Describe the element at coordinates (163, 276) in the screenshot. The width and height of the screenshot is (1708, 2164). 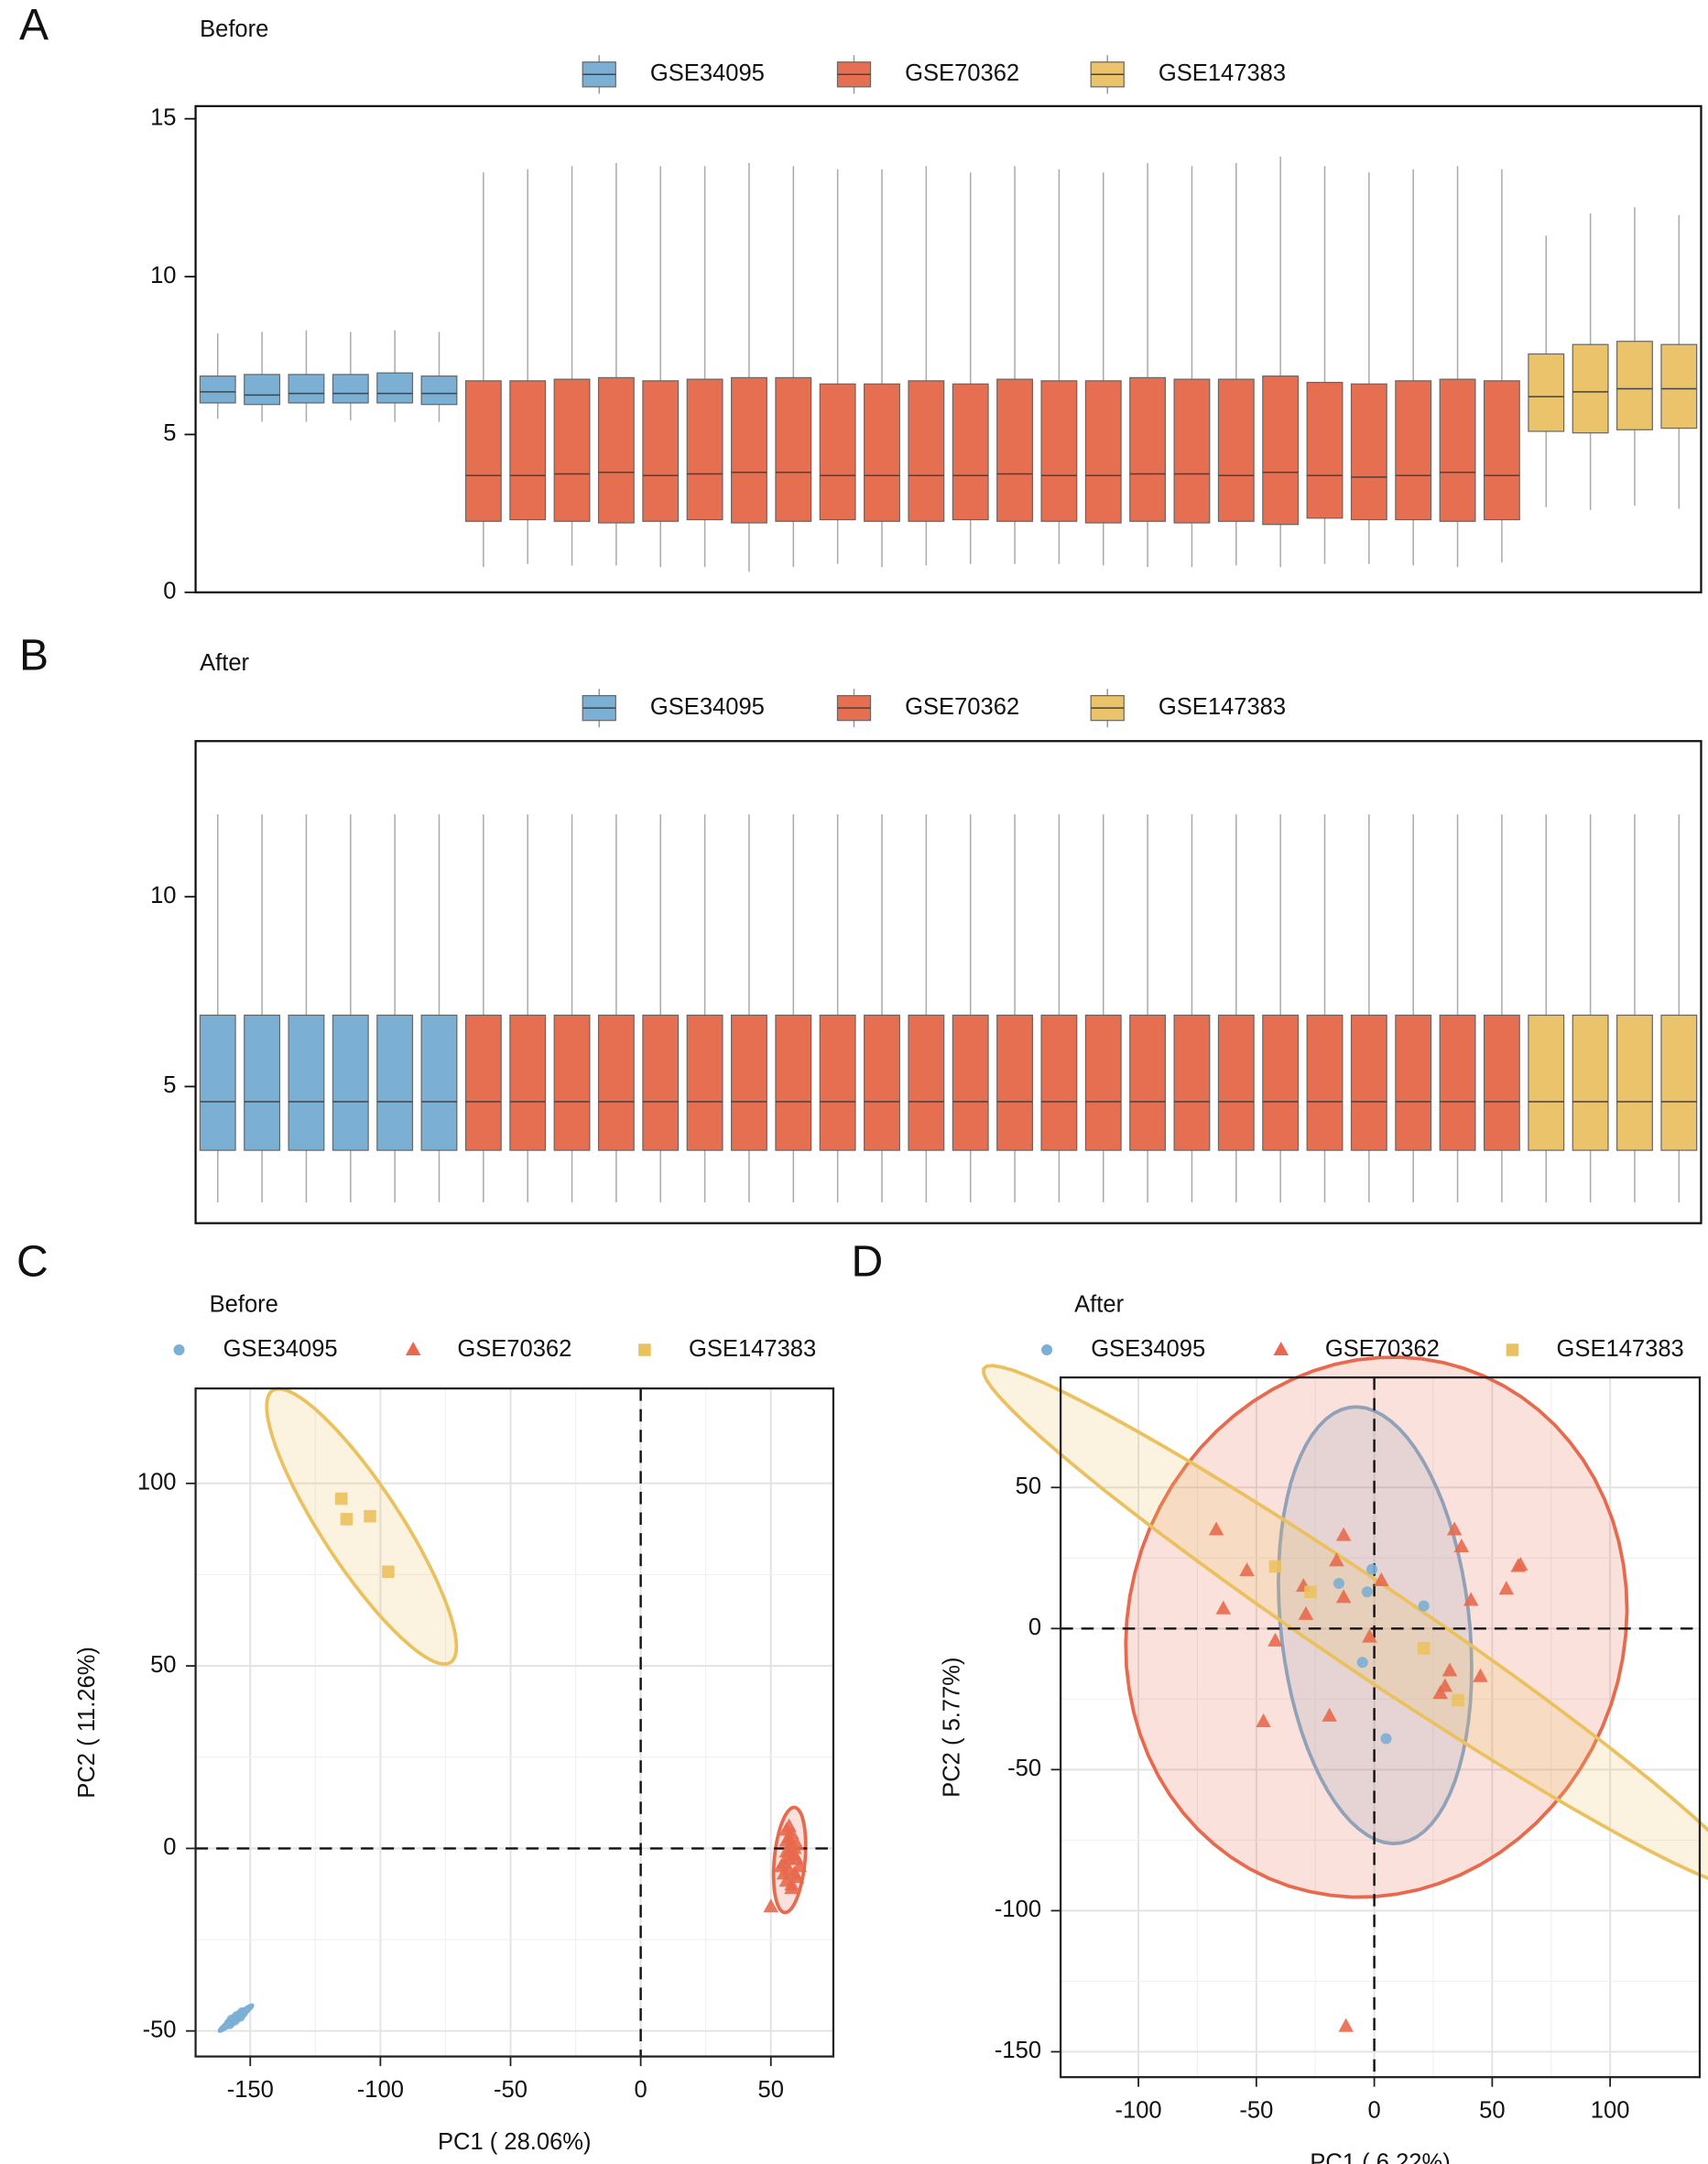
I see `y-tick-label: 10` at that location.